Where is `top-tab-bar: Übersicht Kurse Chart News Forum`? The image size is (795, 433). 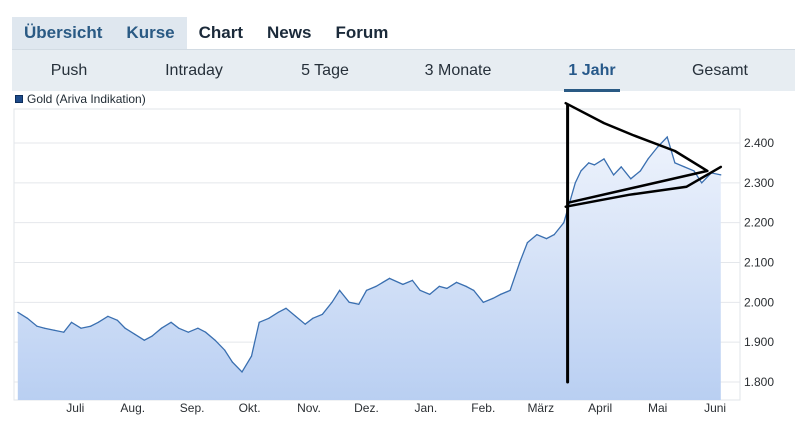 top-tab-bar: Übersicht Kurse Chart News Forum is located at coordinates (206, 33).